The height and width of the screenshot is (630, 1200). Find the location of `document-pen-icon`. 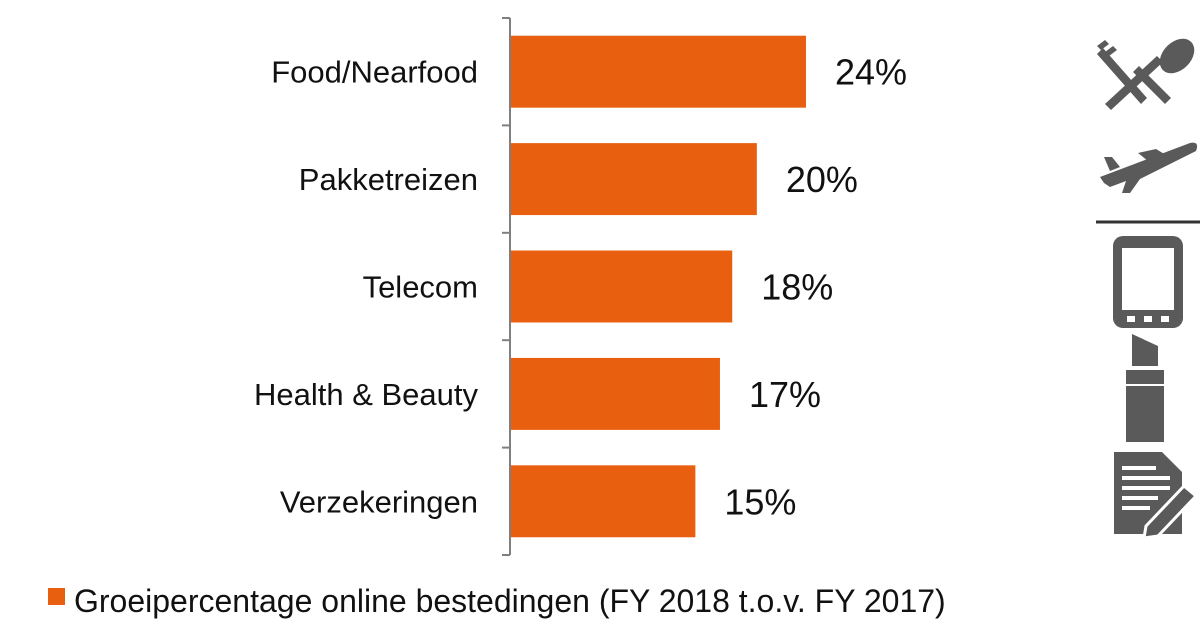

document-pen-icon is located at coordinates (1156, 496).